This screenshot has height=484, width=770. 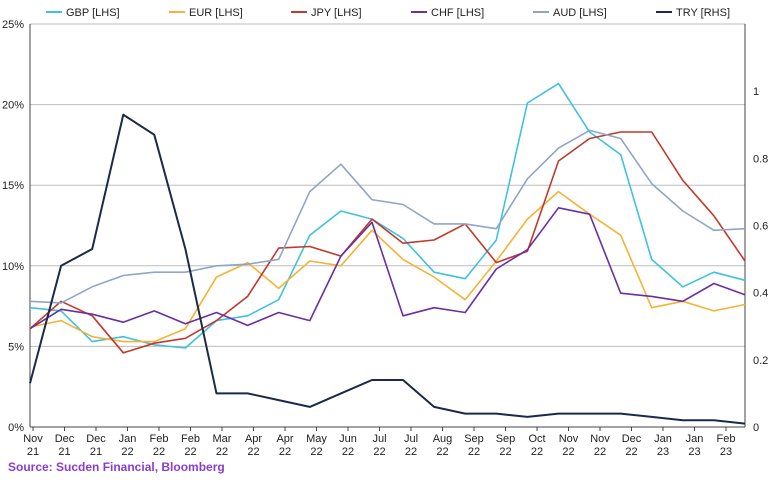 What do you see at coordinates (756, 92) in the screenshot?
I see `right-tick-label: 1` at bounding box center [756, 92].